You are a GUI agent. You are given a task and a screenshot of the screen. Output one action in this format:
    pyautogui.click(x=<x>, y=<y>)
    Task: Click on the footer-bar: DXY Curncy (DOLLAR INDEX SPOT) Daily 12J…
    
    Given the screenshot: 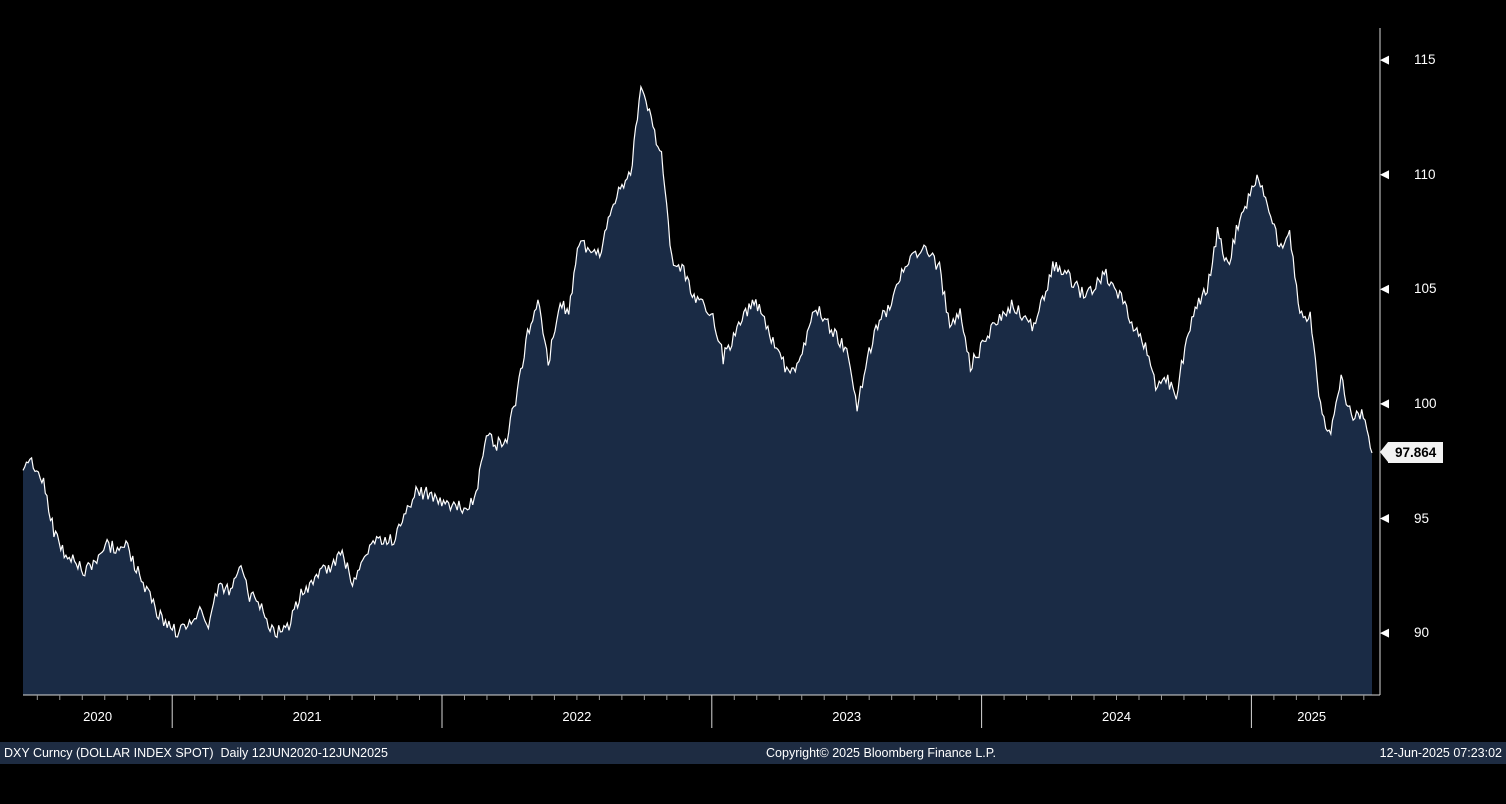 What is the action you would take?
    pyautogui.click(x=753, y=753)
    